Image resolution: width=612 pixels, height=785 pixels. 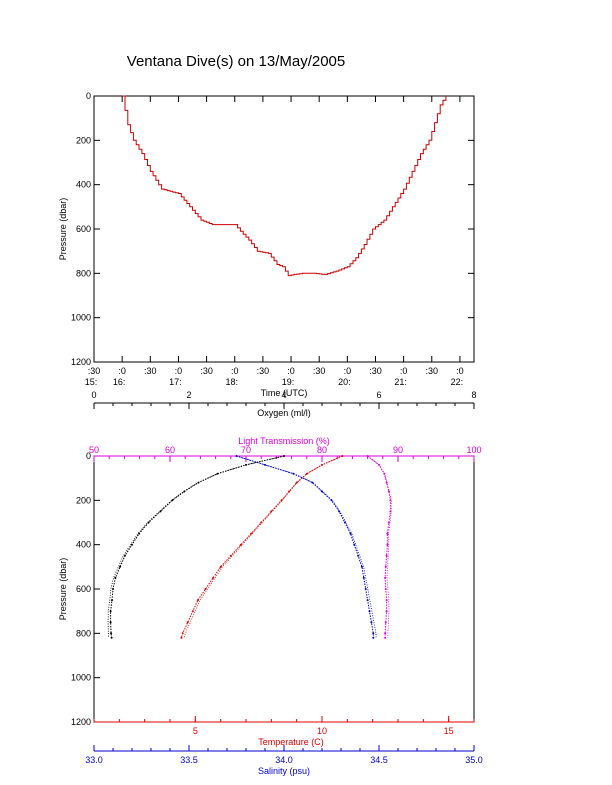 I want to click on transmission-tick-label: 80, so click(x=322, y=450).